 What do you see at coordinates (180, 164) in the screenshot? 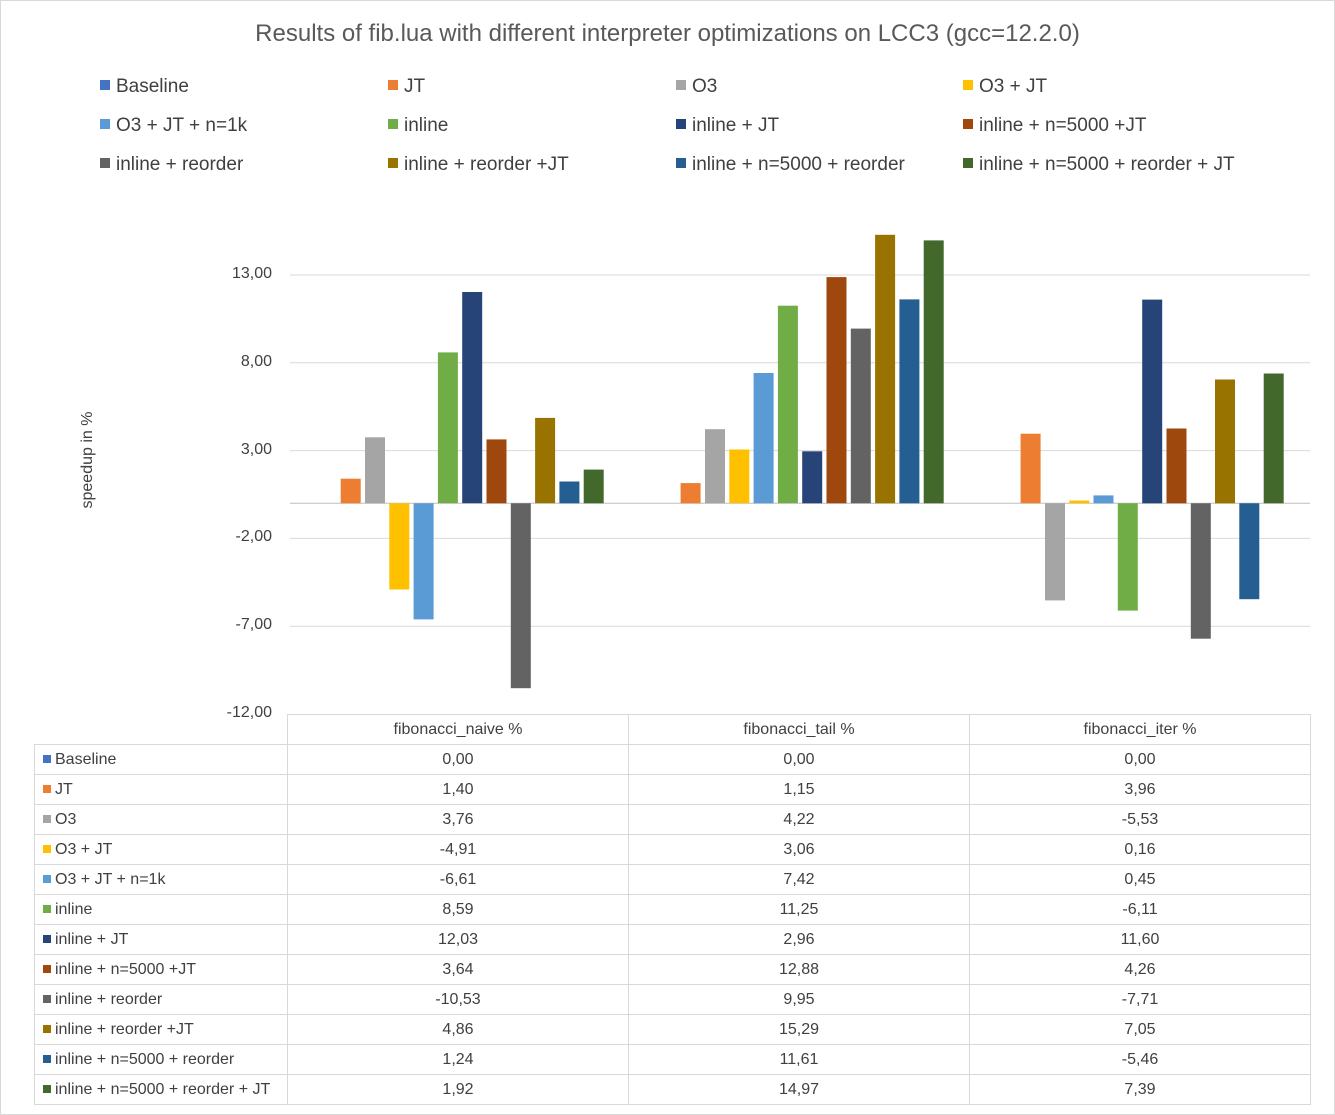
I see `legend-label: inline + reorder` at bounding box center [180, 164].